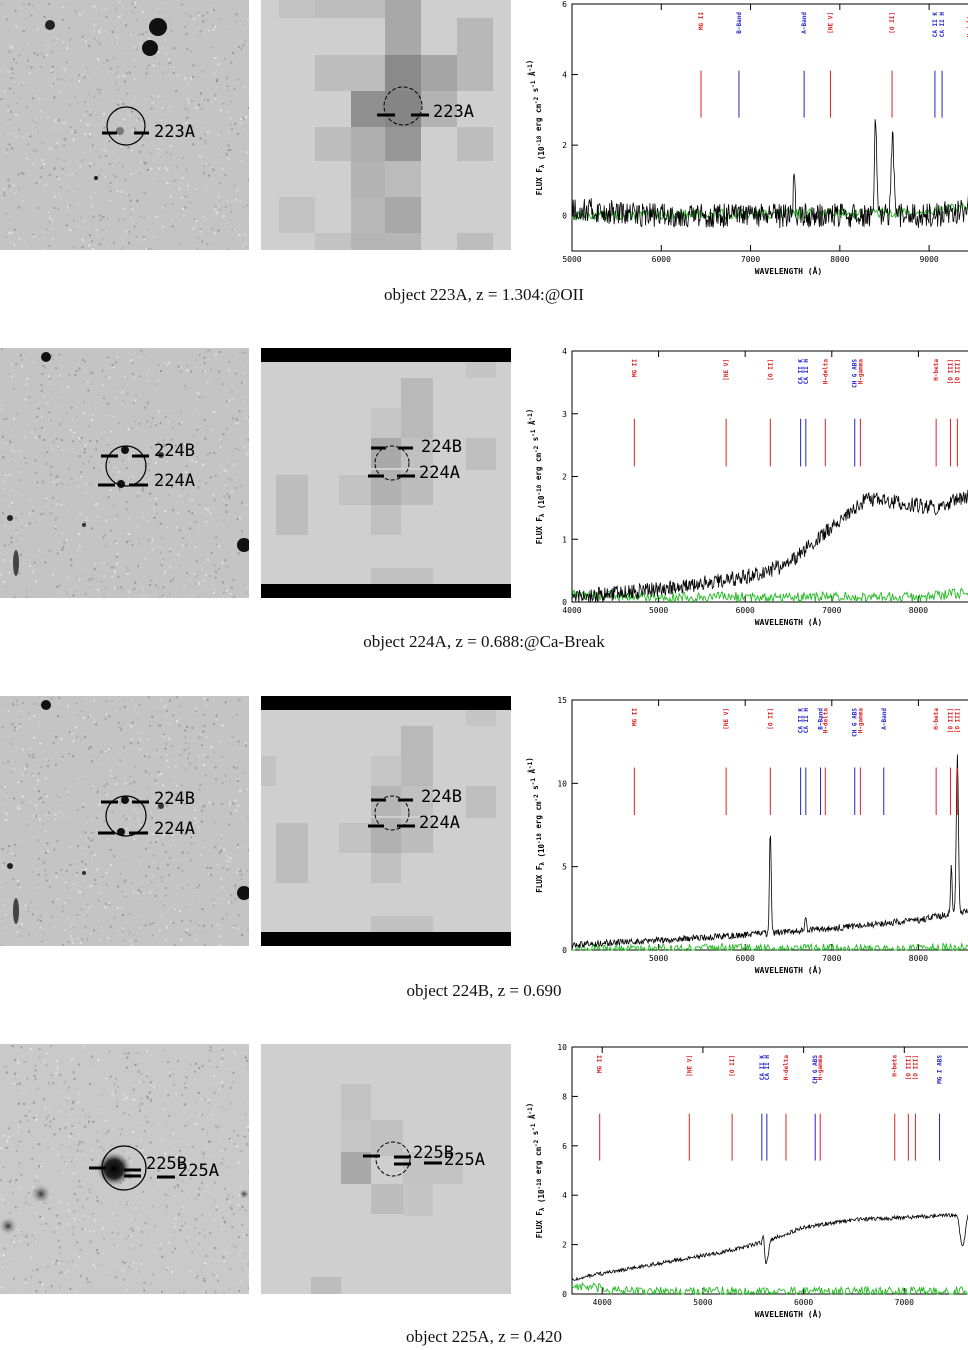  Describe the element at coordinates (386, 821) in the screenshot. I see `xray-image-3: 224B 224A` at that location.